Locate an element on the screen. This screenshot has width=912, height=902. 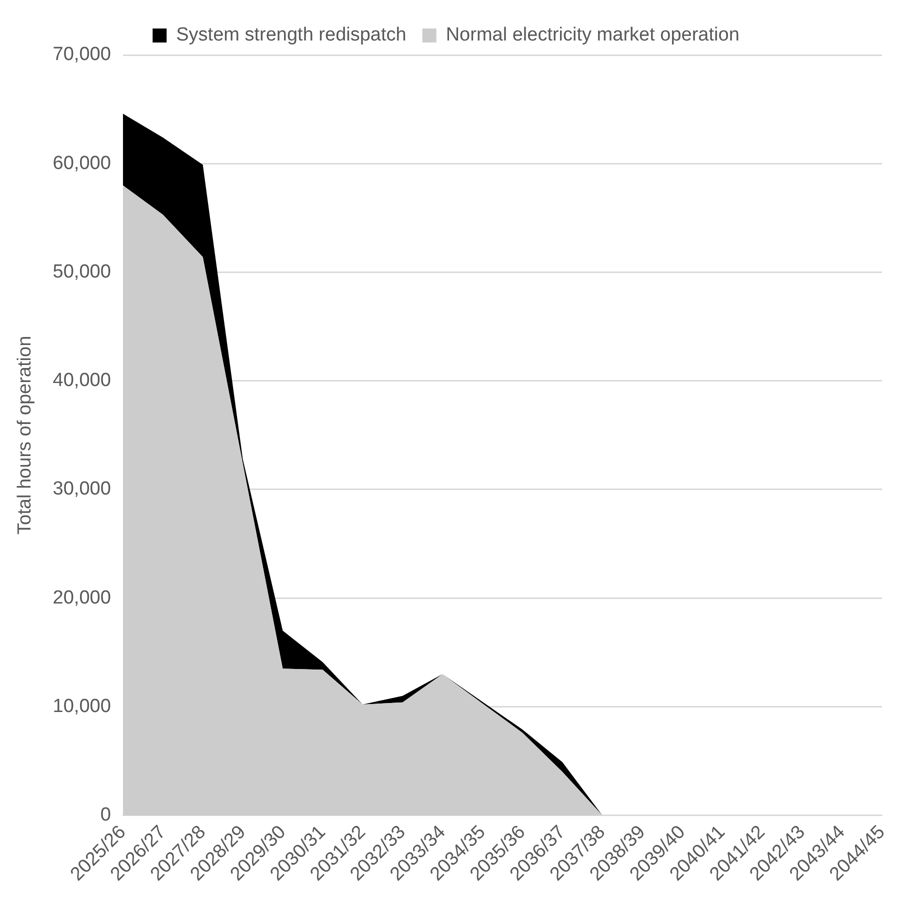
y-tick-label: 70,000 is located at coordinates (81, 55).